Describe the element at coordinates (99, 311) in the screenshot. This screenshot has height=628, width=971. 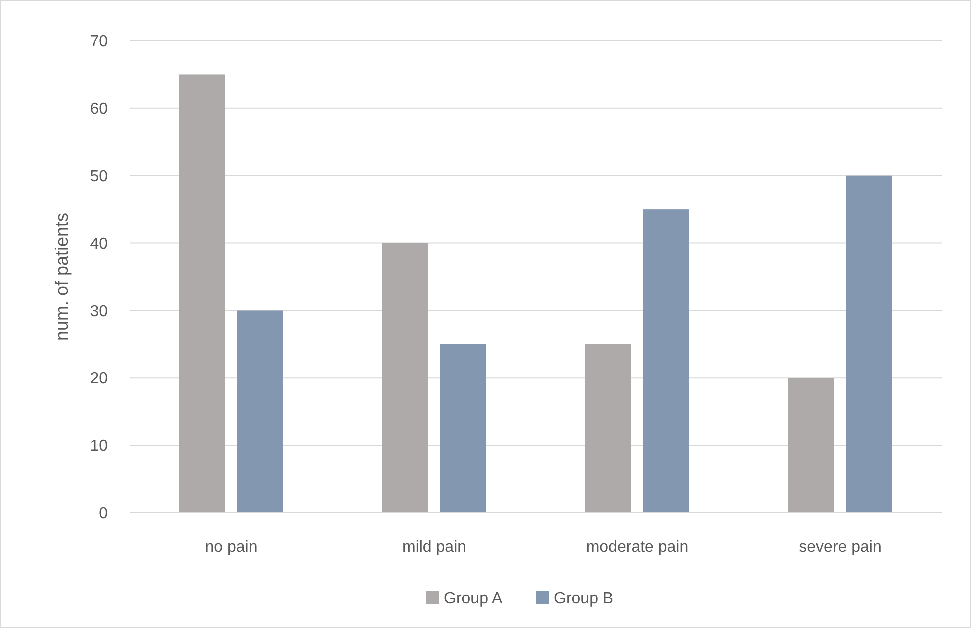
I see `y-tick-label: 30` at that location.